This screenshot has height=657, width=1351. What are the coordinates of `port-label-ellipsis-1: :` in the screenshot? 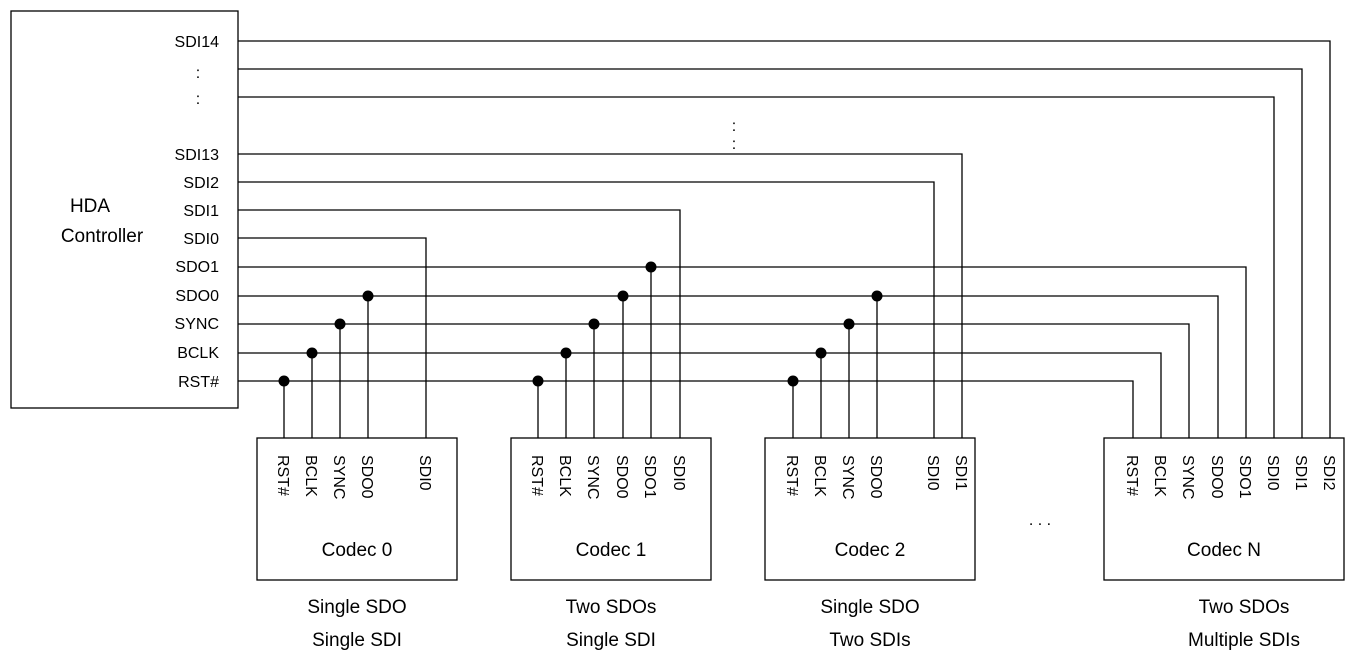 It's located at (198, 73).